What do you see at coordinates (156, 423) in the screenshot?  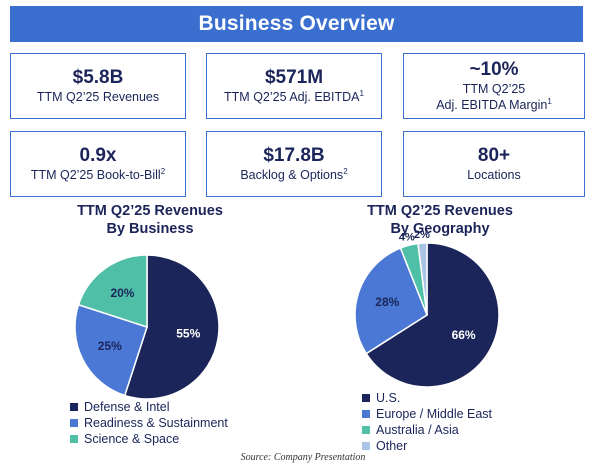 I see `legend-label: Readiness & Sustainment` at bounding box center [156, 423].